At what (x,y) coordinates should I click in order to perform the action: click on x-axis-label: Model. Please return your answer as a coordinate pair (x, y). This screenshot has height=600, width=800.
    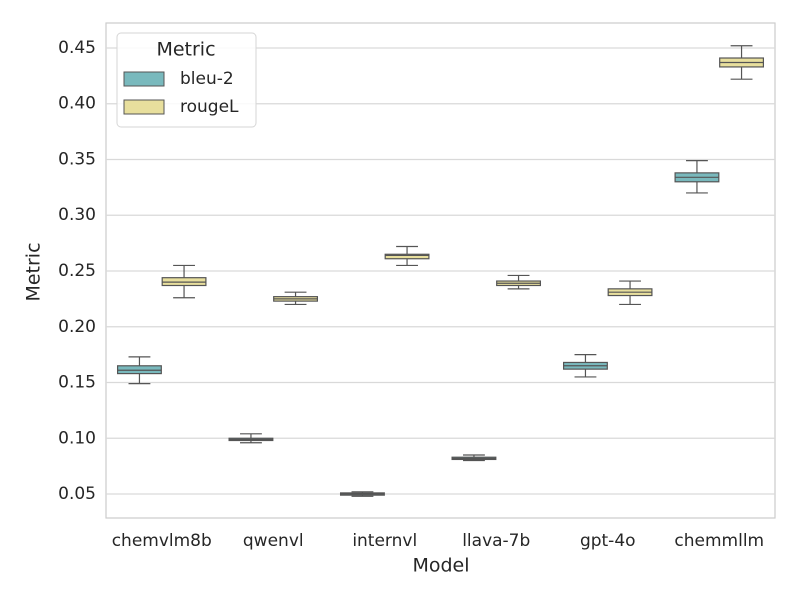
    Looking at the image, I should click on (440, 566).